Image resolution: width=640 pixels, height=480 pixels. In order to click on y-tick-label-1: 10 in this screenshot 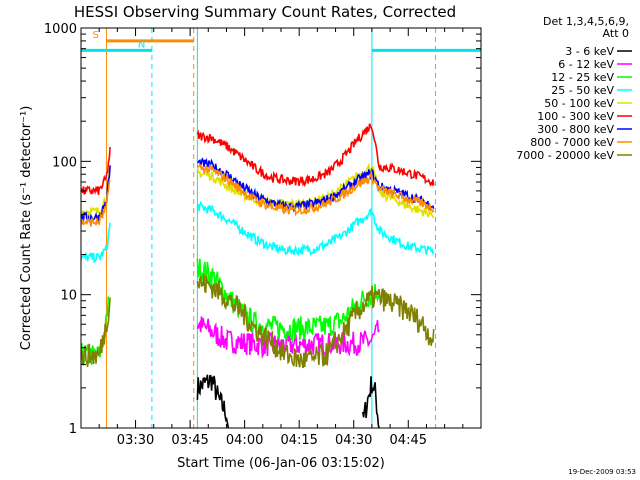, I will do `click(68, 296)`.